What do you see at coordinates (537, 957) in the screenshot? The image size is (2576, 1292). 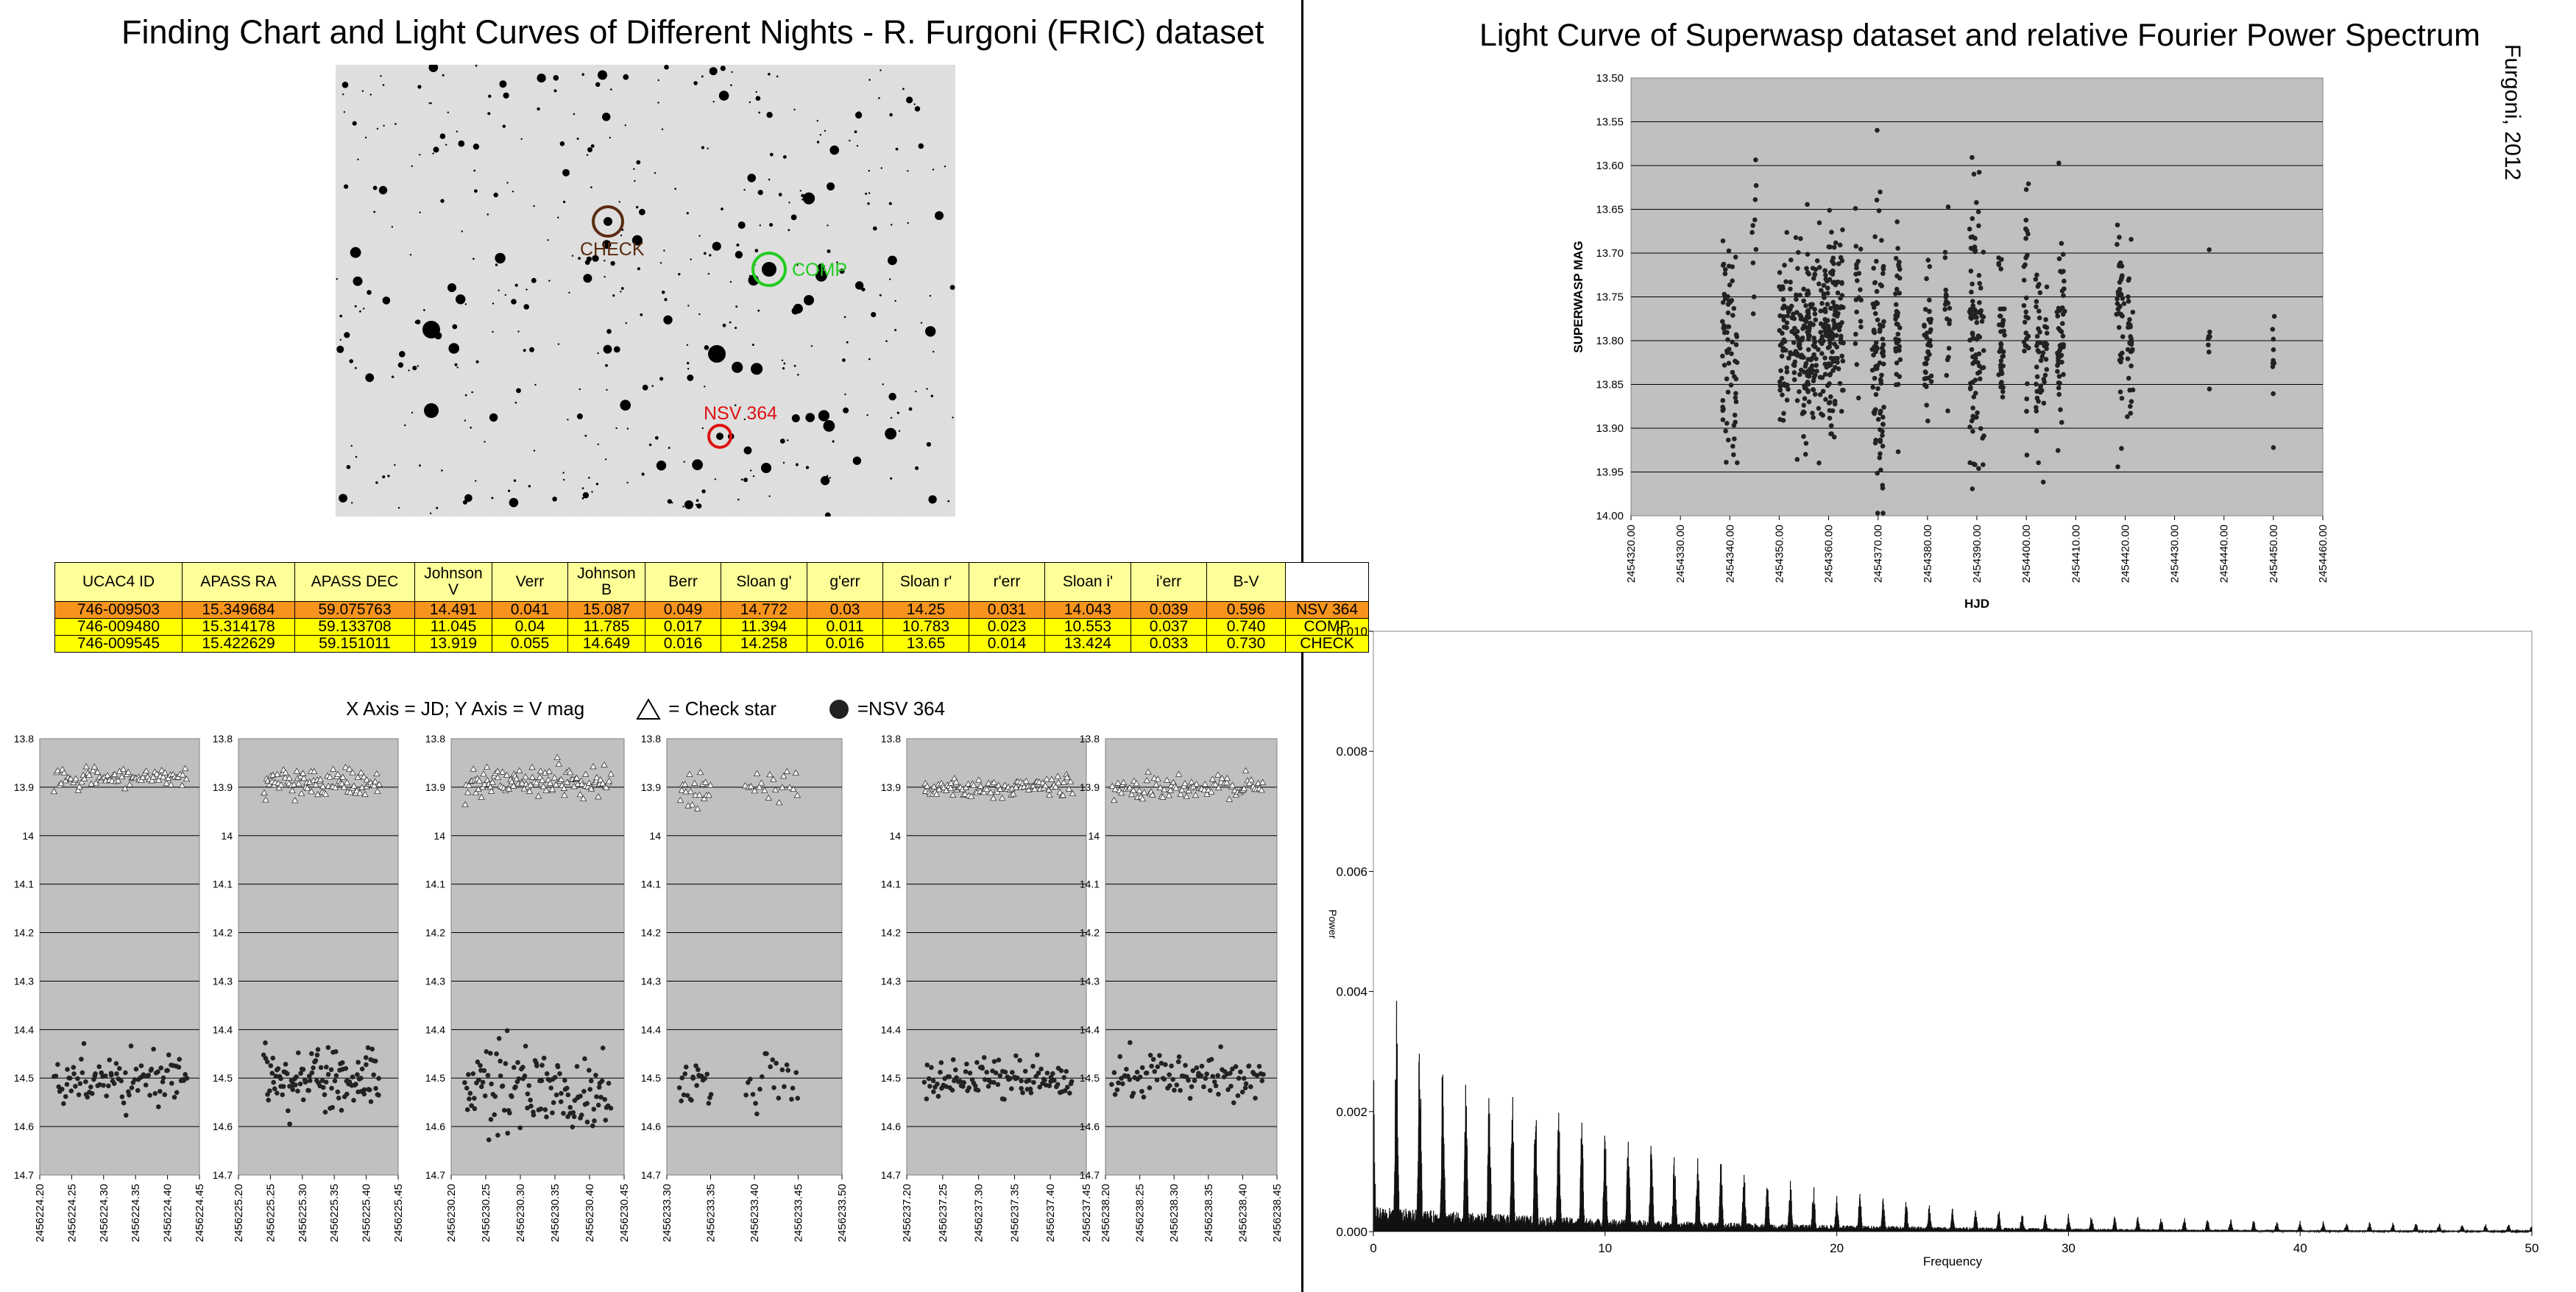 I see `plot-area` at bounding box center [537, 957].